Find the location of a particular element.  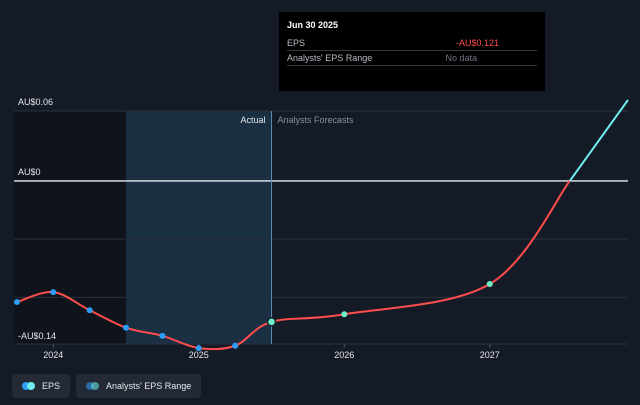

tooltip-date: Jun 30 2025 is located at coordinates (313, 25).